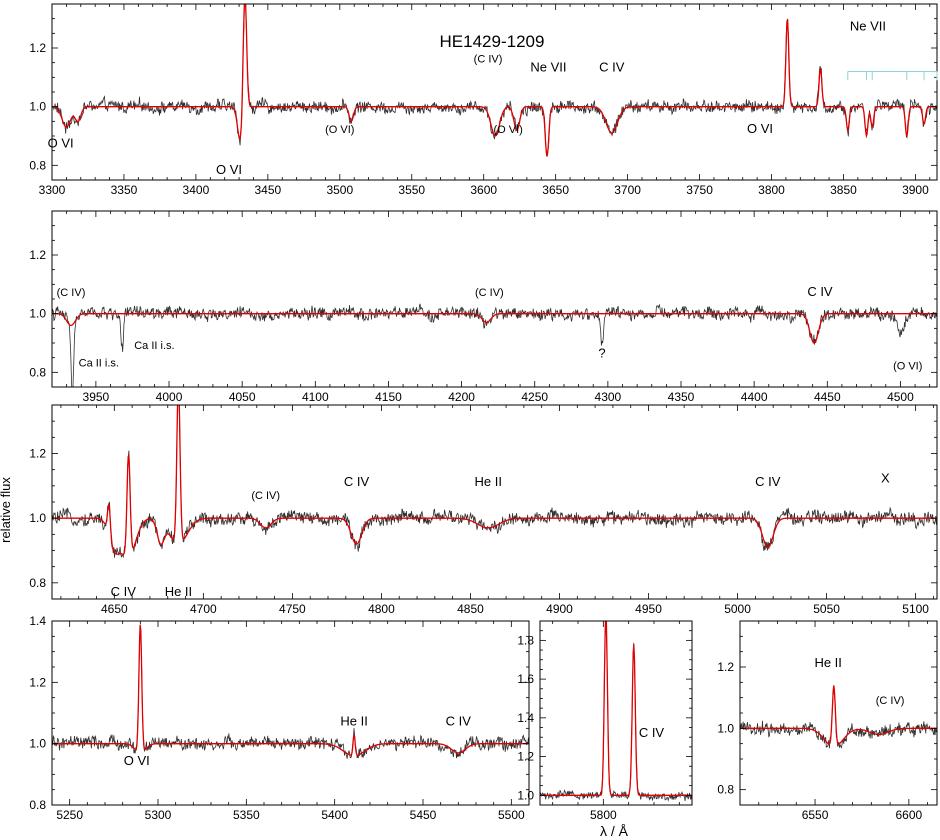  What do you see at coordinates (737, 609) in the screenshot?
I see `x-tick-label: 5000` at bounding box center [737, 609].